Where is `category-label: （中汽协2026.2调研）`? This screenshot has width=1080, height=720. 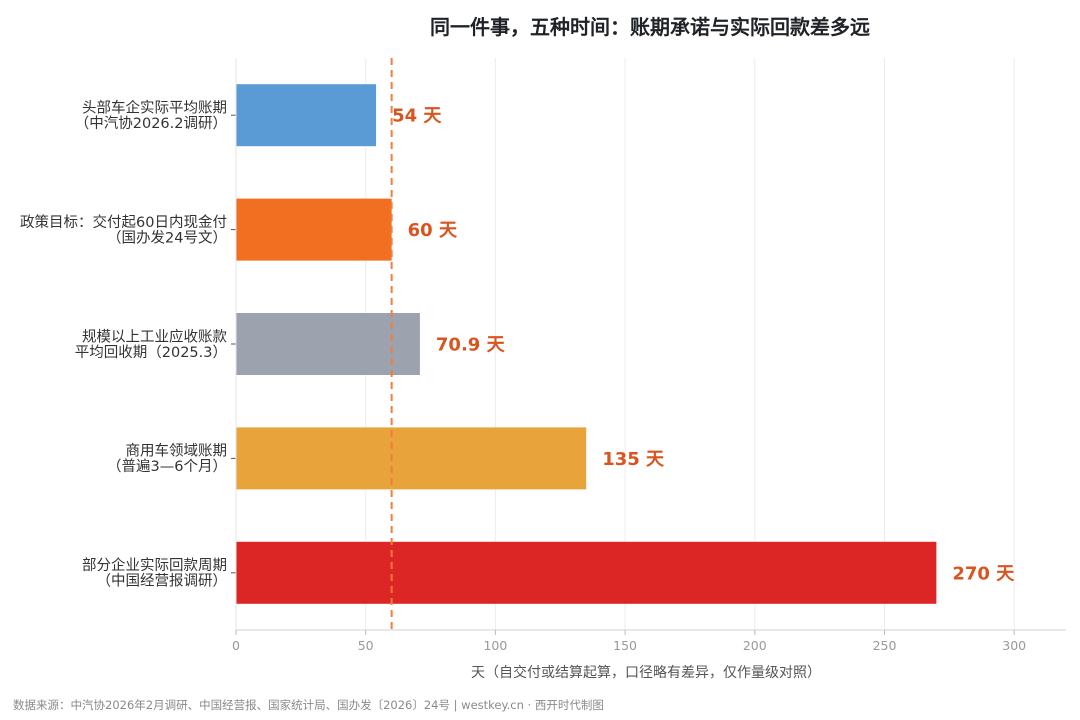
category-label: （中汽协2026.2调研） is located at coordinates (151, 123).